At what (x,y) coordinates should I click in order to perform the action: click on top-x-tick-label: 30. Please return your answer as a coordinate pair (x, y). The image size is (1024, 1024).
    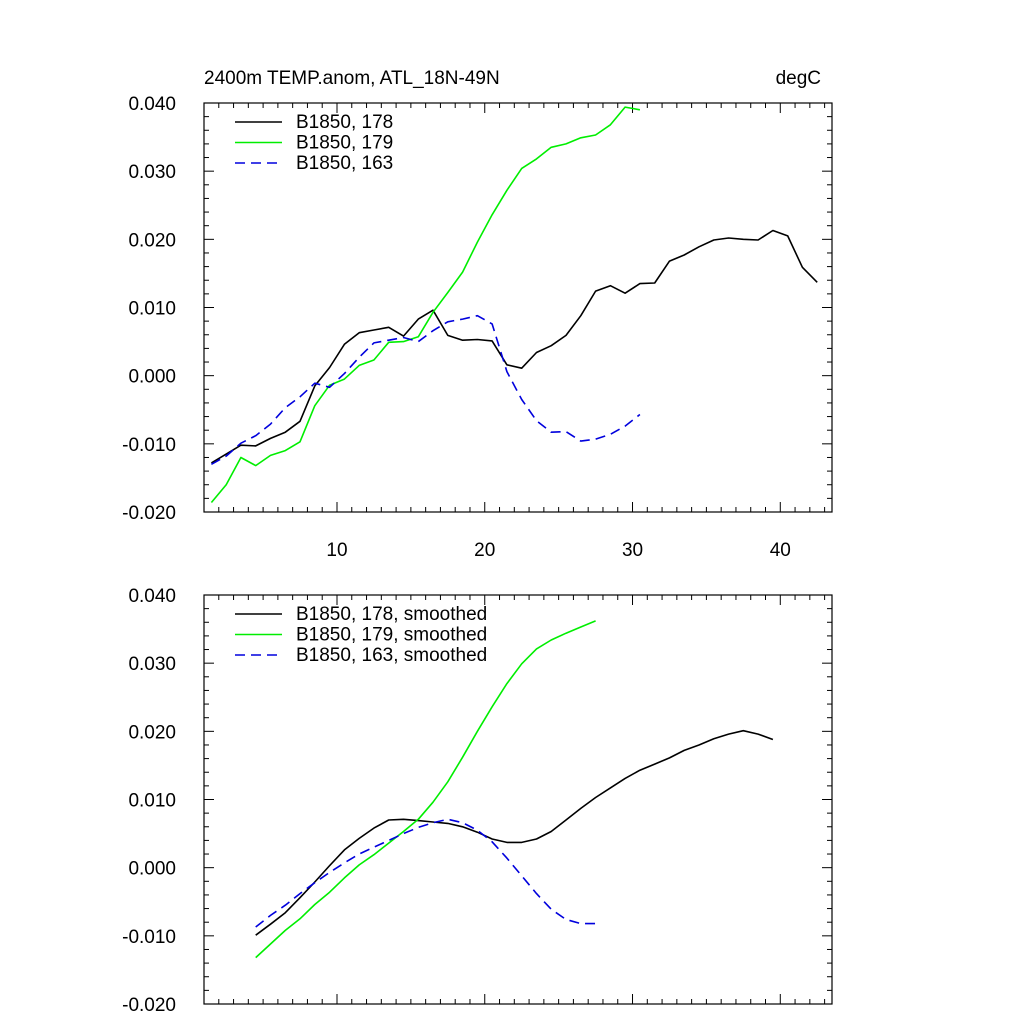
    Looking at the image, I should click on (632, 550).